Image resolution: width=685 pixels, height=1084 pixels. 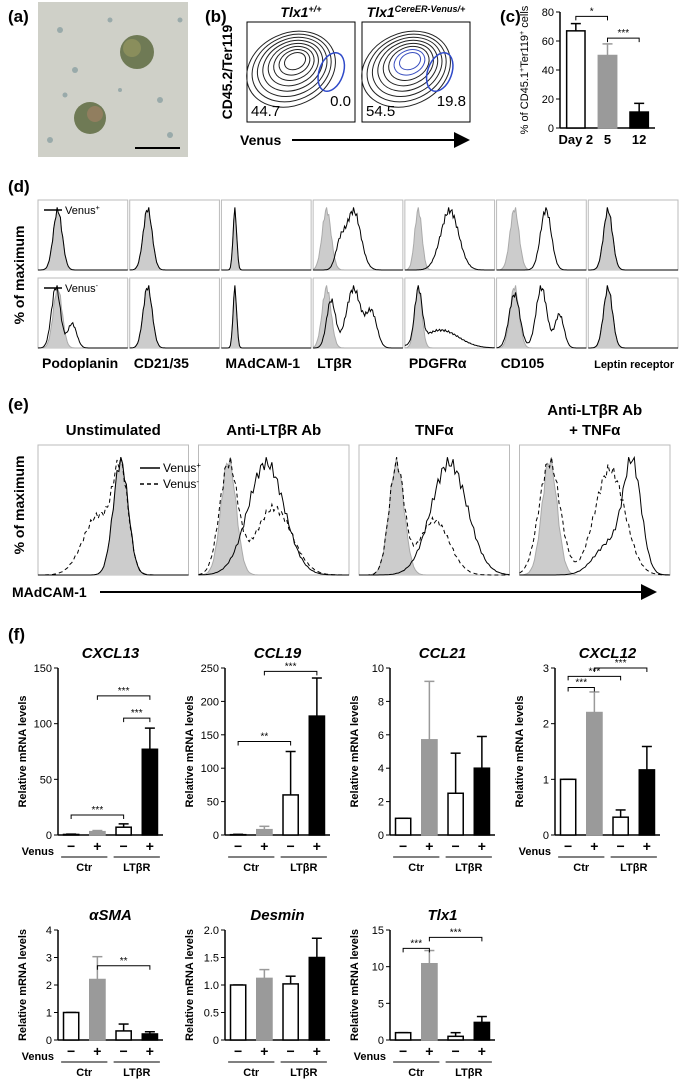 I want to click on gate-value: 19.8, so click(x=451, y=101).